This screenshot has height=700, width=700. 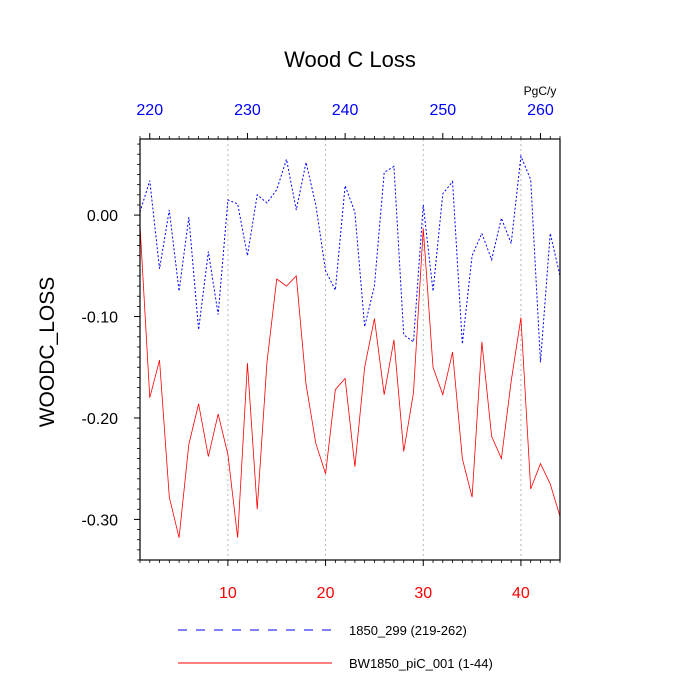 What do you see at coordinates (540, 110) in the screenshot?
I see `x-top-tick-label: 260` at bounding box center [540, 110].